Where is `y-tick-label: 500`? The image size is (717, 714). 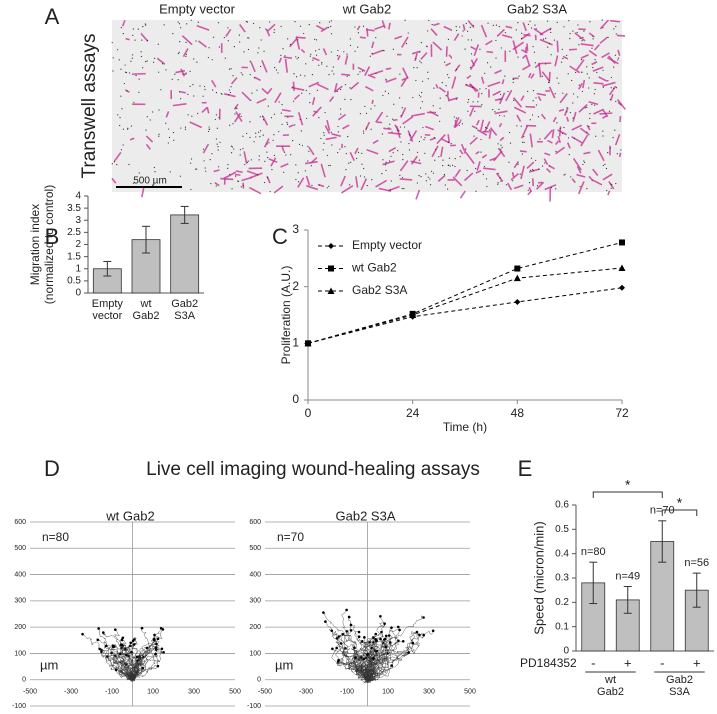 y-tick-label: 500 is located at coordinates (20, 548).